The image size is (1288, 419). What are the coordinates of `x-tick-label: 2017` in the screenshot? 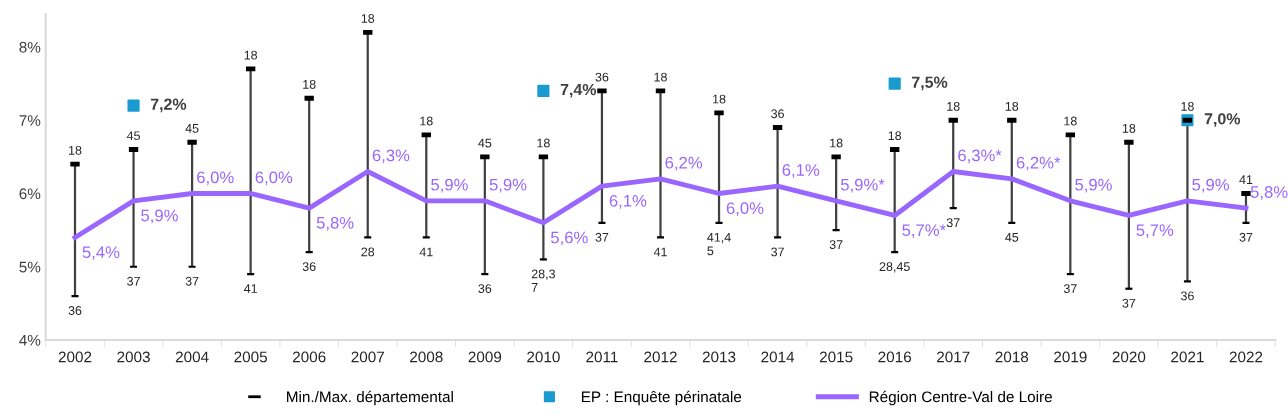 It's located at (953, 357).